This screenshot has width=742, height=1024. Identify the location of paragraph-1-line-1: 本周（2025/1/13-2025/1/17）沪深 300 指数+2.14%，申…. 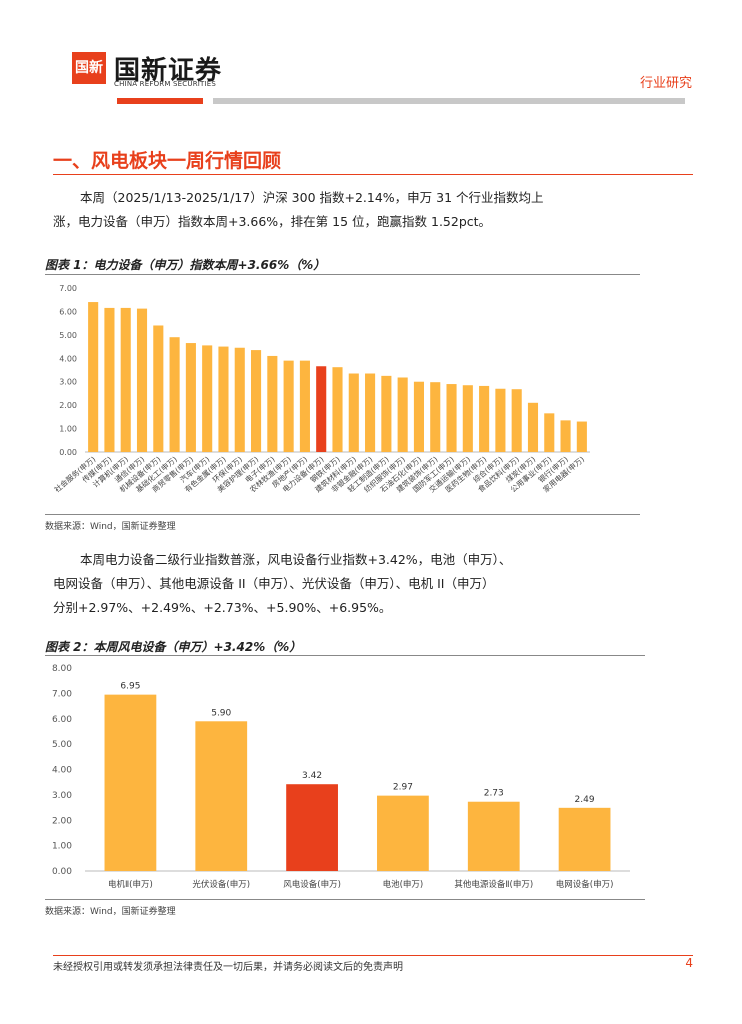
(312, 197).